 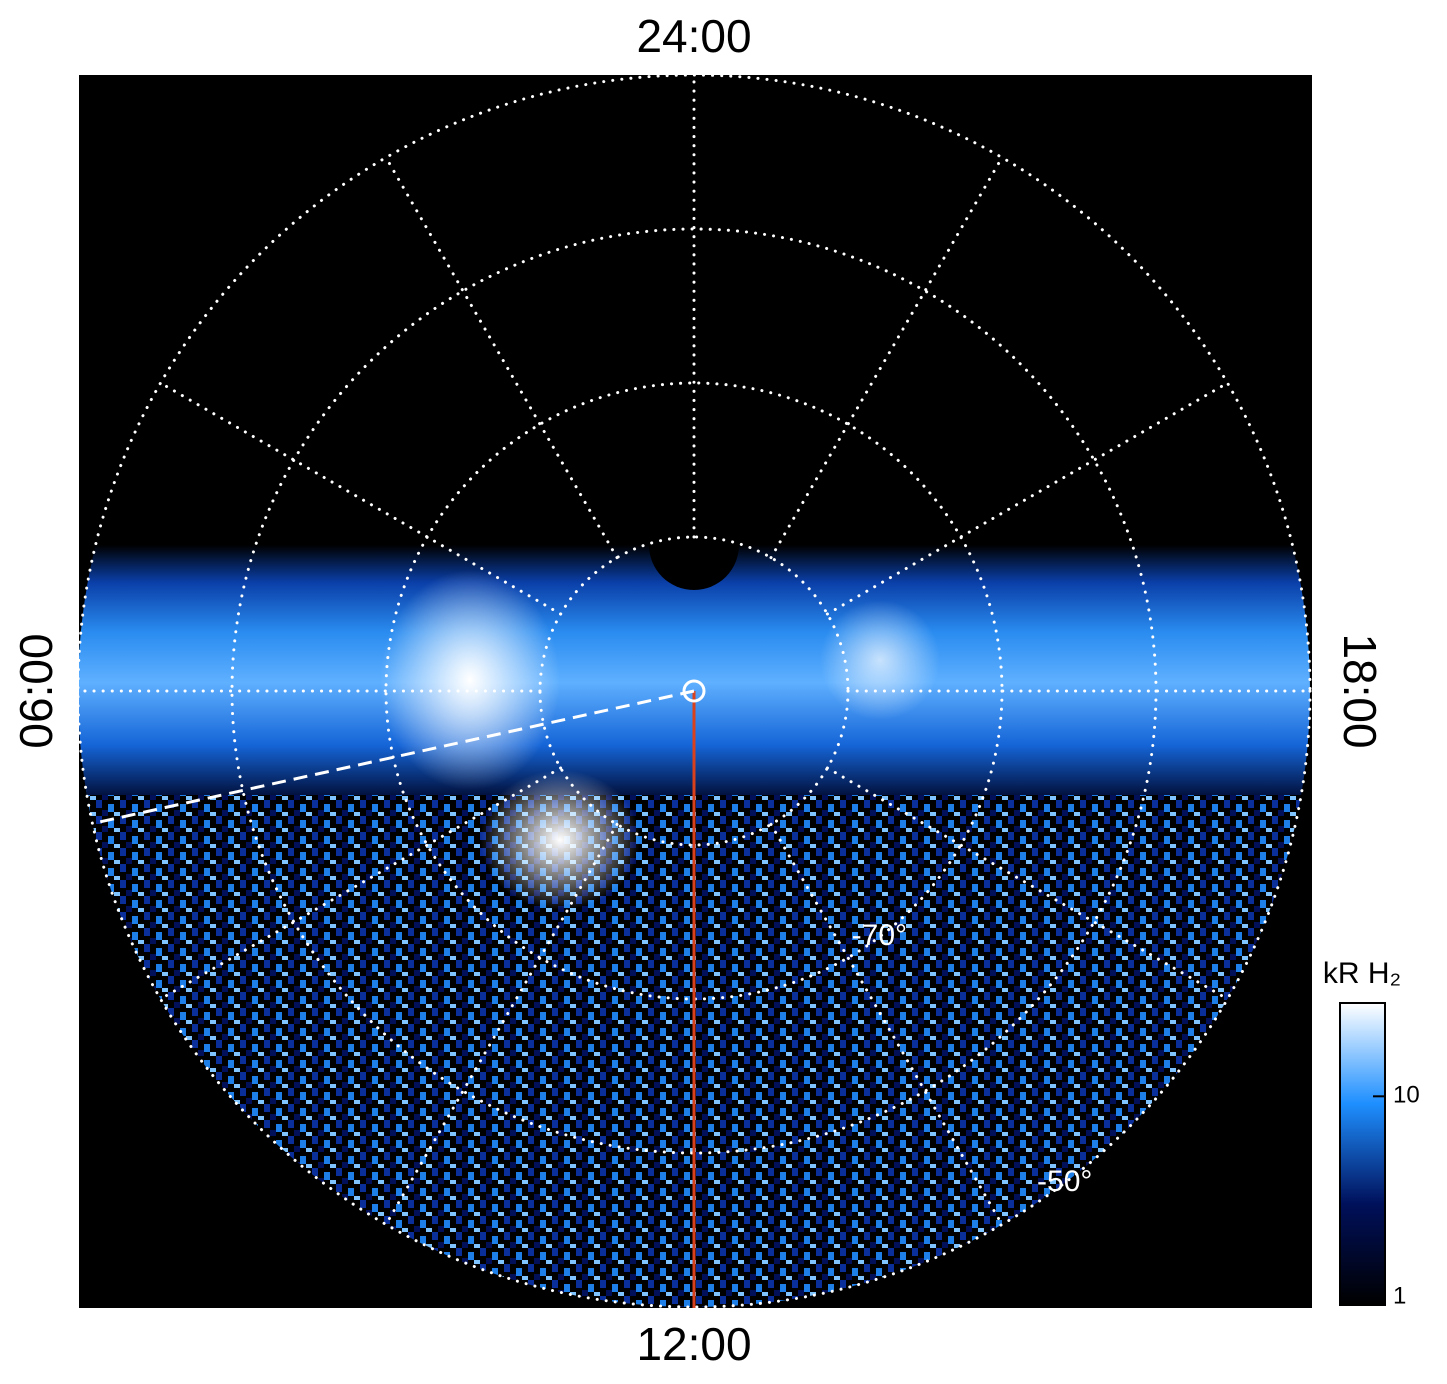 What do you see at coordinates (1362, 973) in the screenshot?
I see `colorbar-title: kR H₂` at bounding box center [1362, 973].